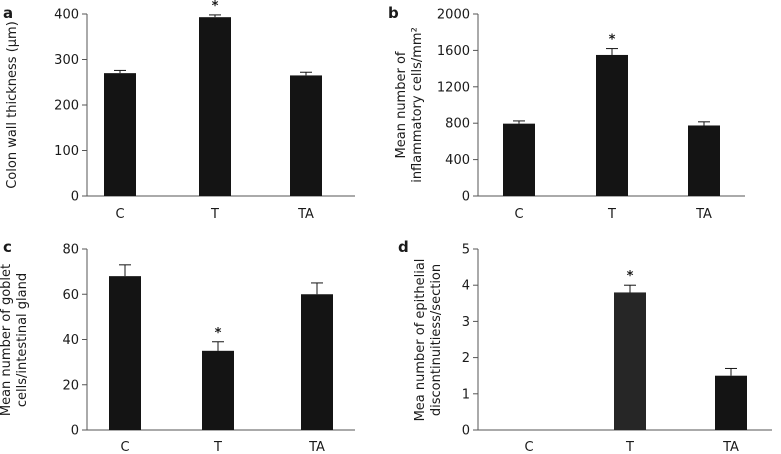 This screenshot has width=781, height=454. Describe the element at coordinates (466, 358) in the screenshot. I see `y-tick-label: 2` at that location.